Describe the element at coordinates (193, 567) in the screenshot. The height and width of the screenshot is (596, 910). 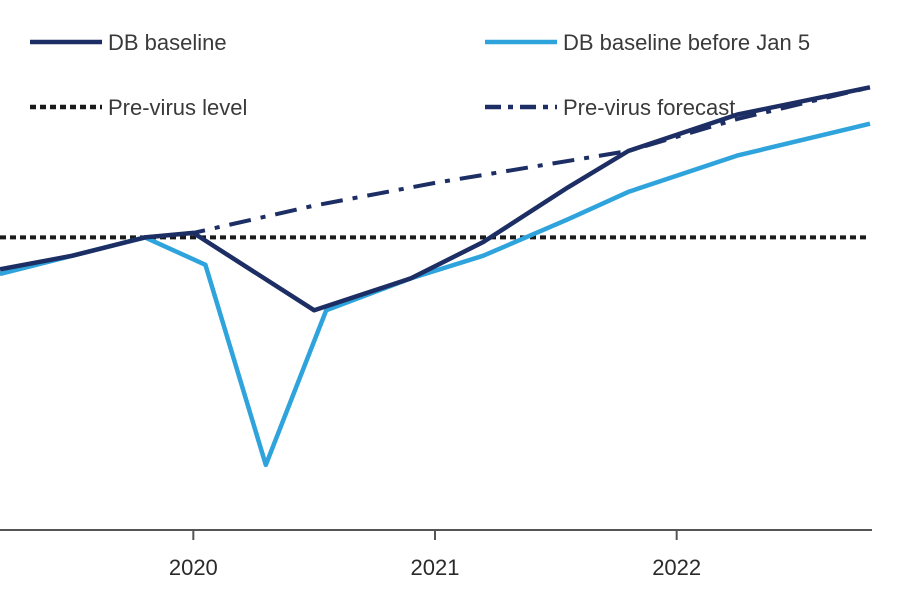
I see `x-tick-label: 2020` at that location.